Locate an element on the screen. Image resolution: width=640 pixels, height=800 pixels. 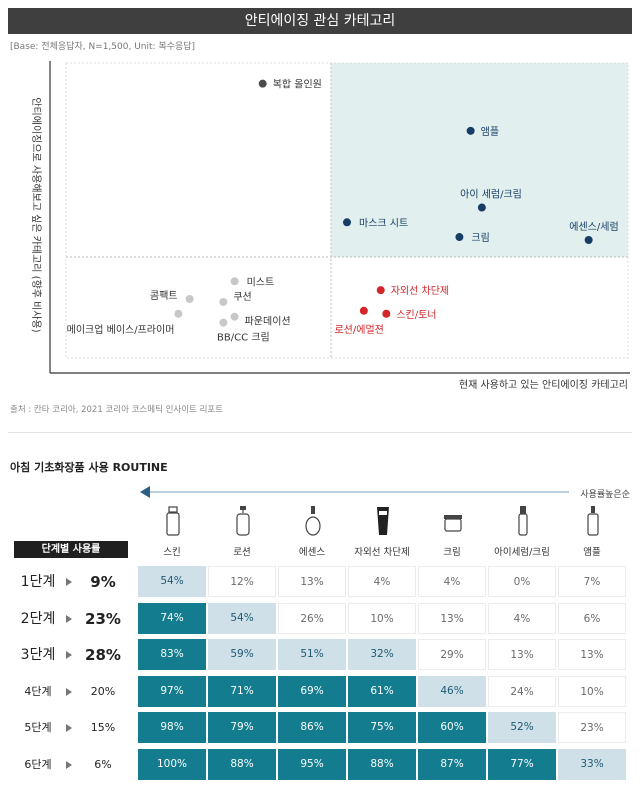
heatmap-cell: 75% is located at coordinates (382, 727).